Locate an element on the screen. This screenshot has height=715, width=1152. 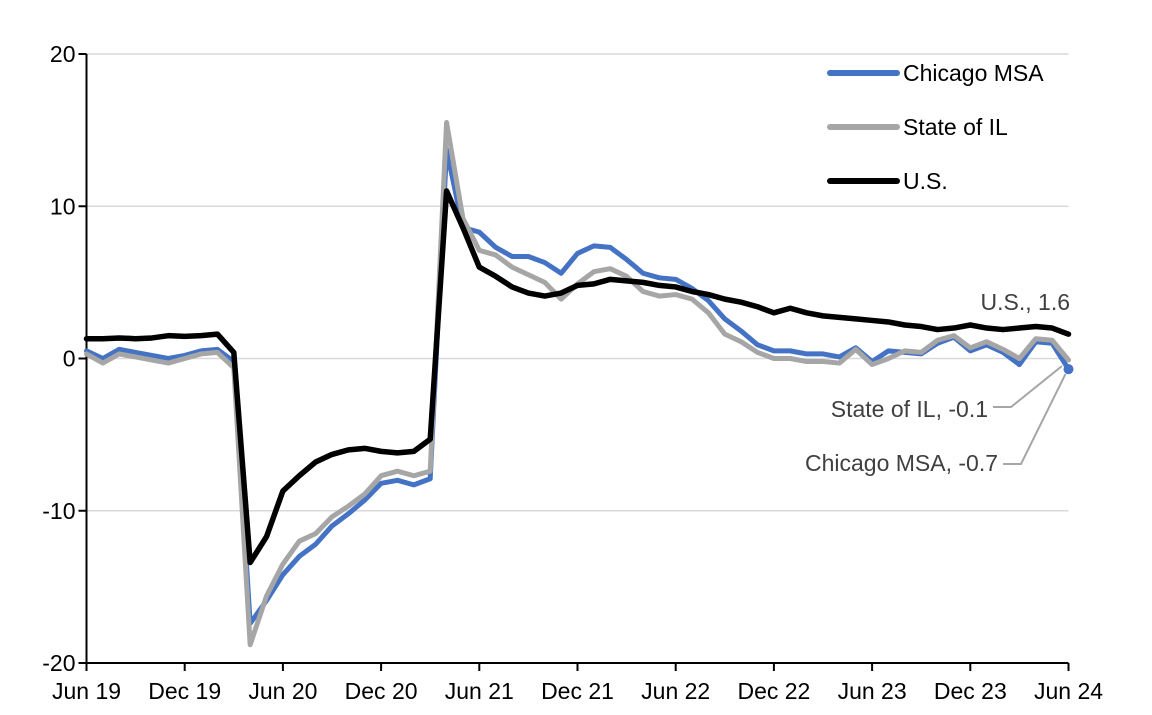
legend-item-state-of-il: State of IL is located at coordinates (935, 127).